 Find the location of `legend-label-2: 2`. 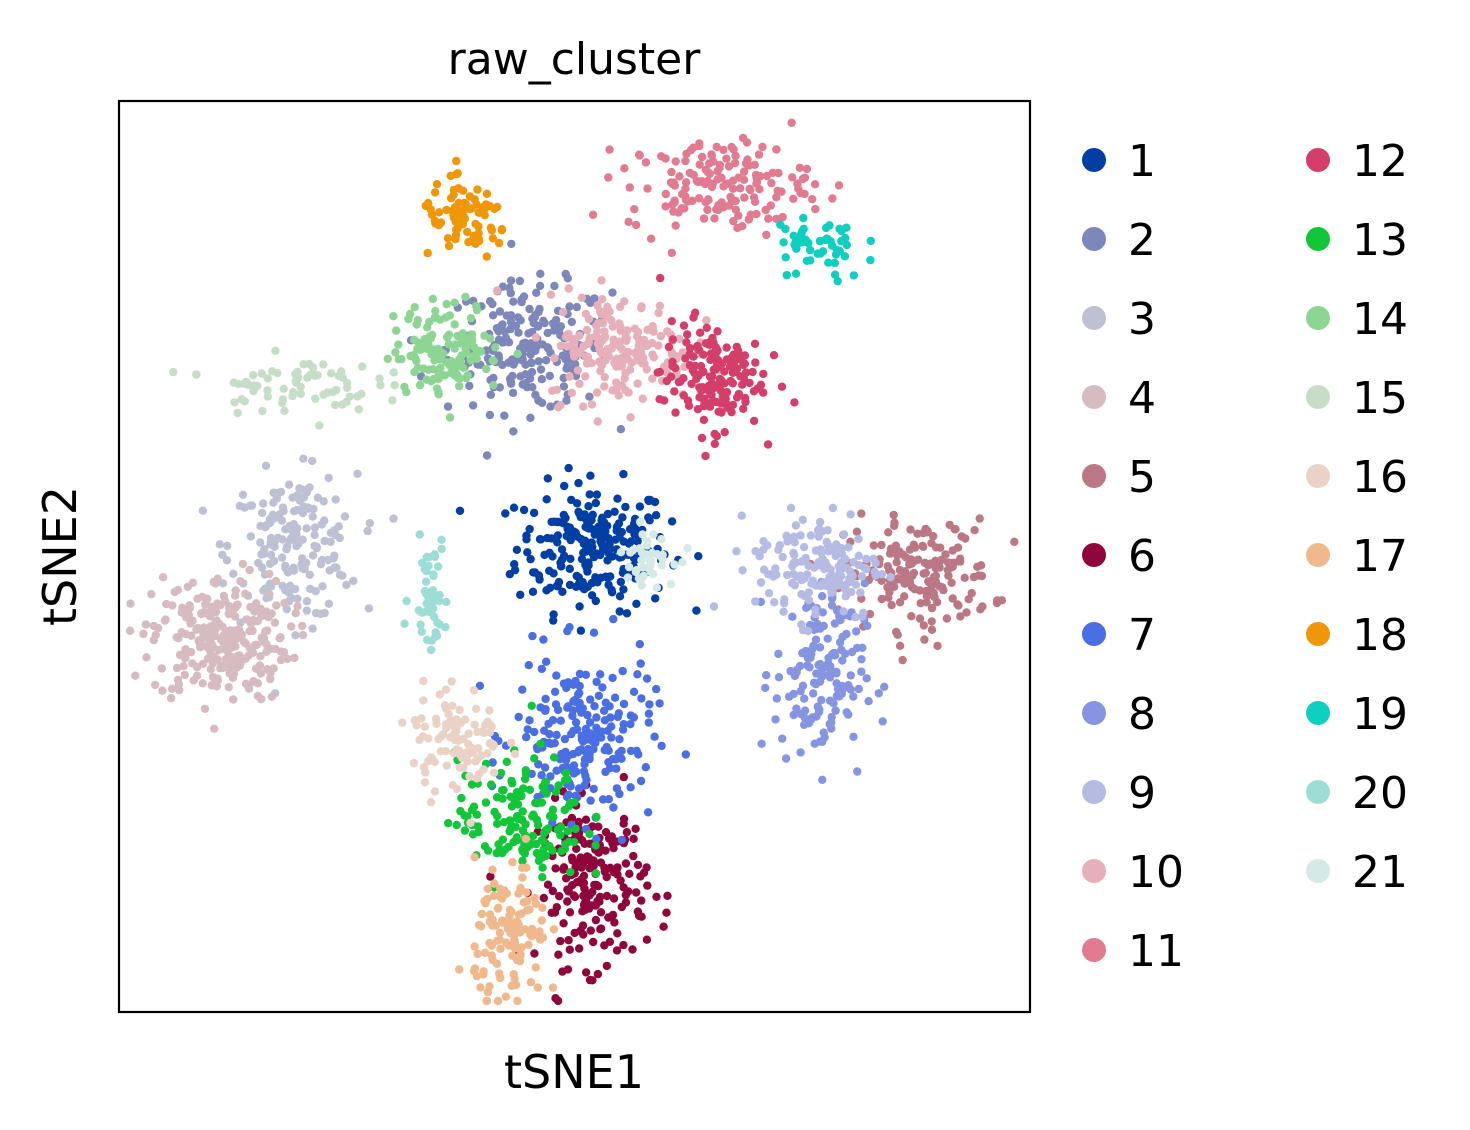

legend-label-2: 2 is located at coordinates (1142, 240).